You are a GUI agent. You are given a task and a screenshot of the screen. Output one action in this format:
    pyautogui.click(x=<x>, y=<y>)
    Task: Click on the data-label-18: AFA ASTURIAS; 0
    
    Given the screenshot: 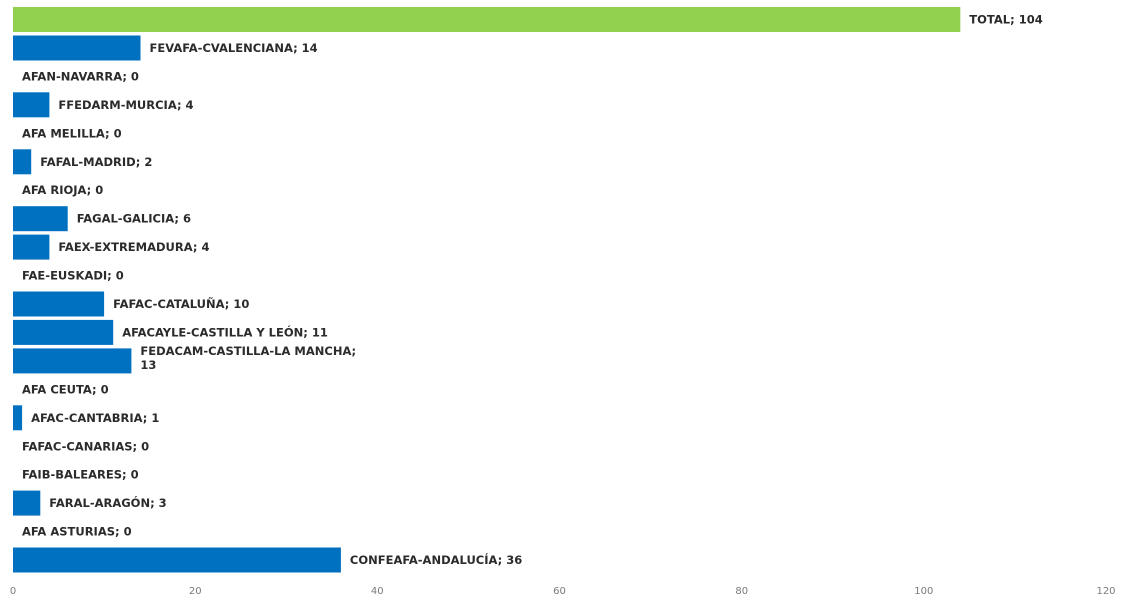 What is the action you would take?
    pyautogui.click(x=77, y=532)
    